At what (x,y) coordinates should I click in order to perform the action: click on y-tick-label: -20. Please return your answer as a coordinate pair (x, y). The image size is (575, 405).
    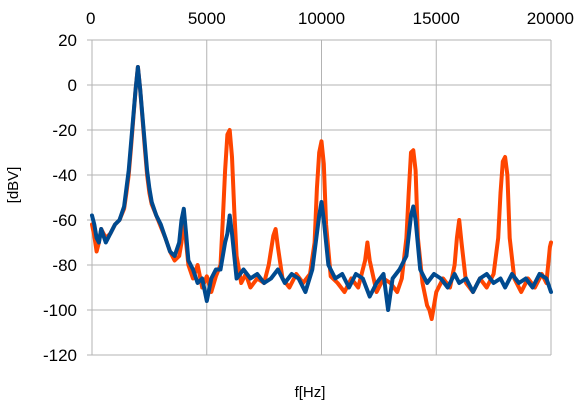
    Looking at the image, I should click on (64, 130).